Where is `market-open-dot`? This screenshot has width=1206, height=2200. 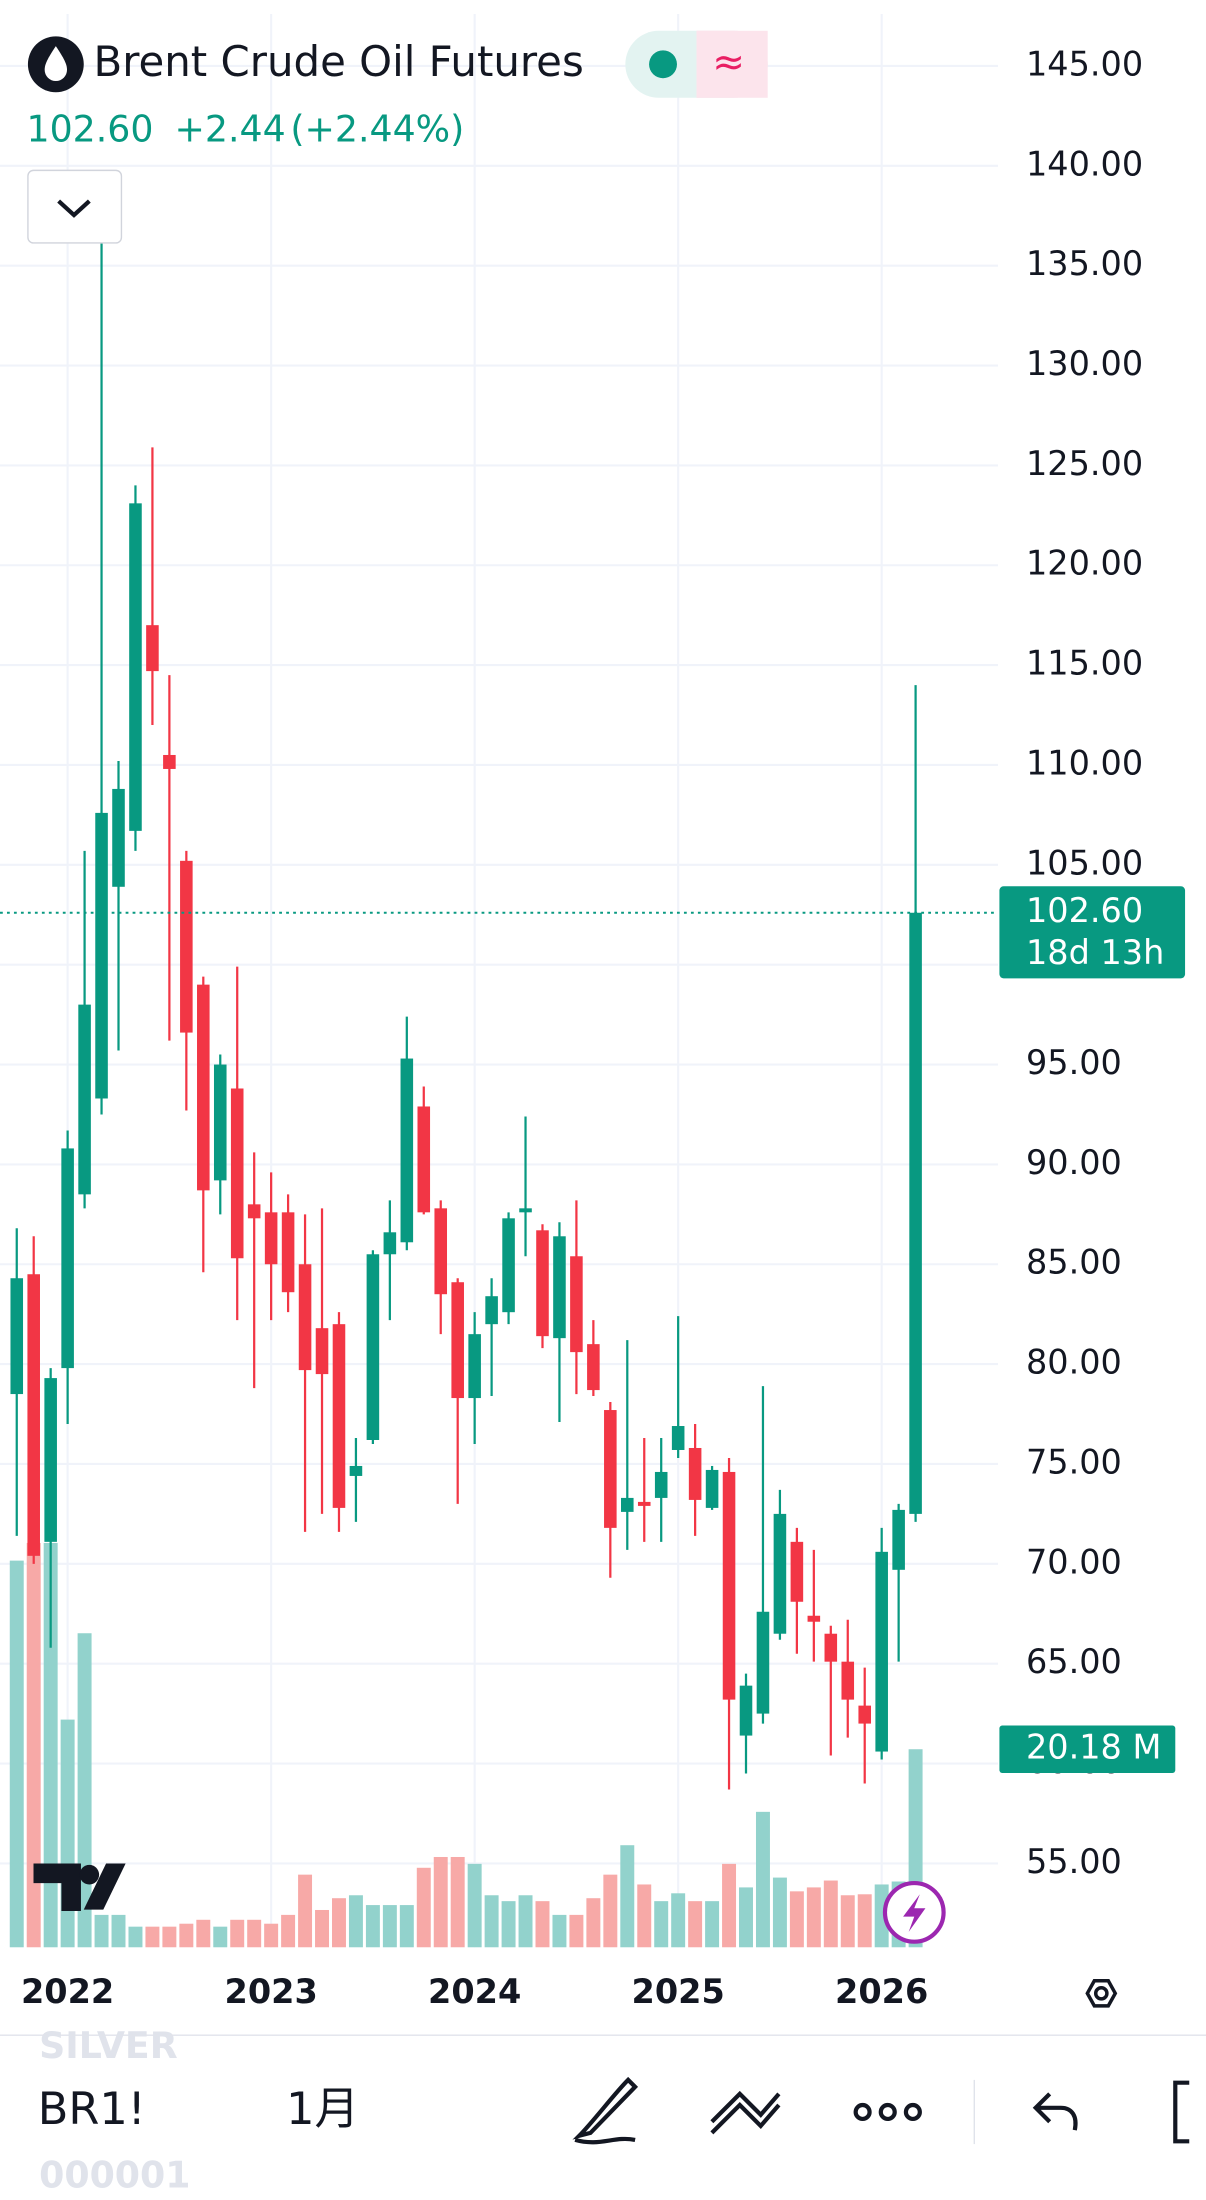
market-open-dot is located at coordinates (663, 64).